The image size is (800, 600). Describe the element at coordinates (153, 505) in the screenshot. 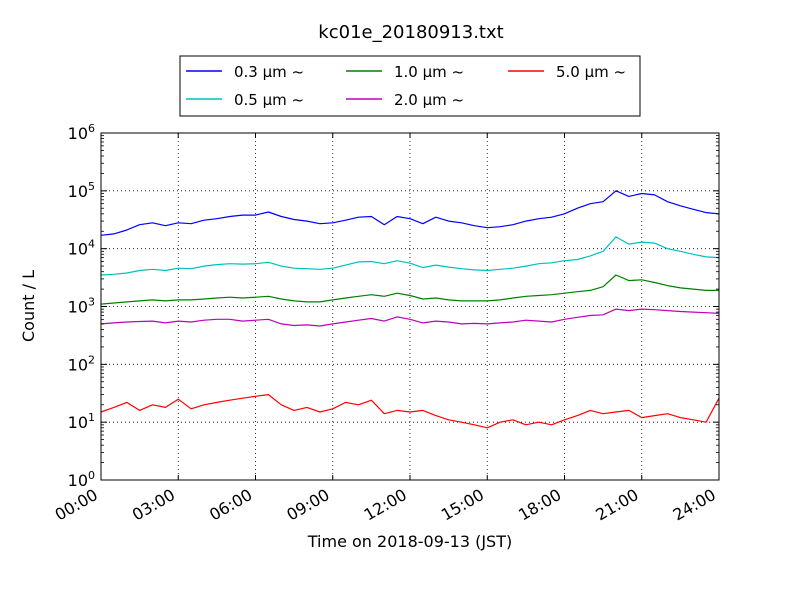

I see `x-tick-label: 03:00` at that location.